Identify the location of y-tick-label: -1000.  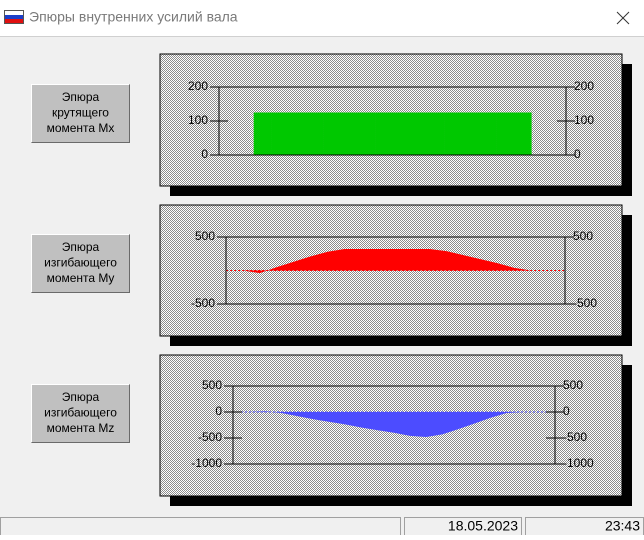
(206, 463).